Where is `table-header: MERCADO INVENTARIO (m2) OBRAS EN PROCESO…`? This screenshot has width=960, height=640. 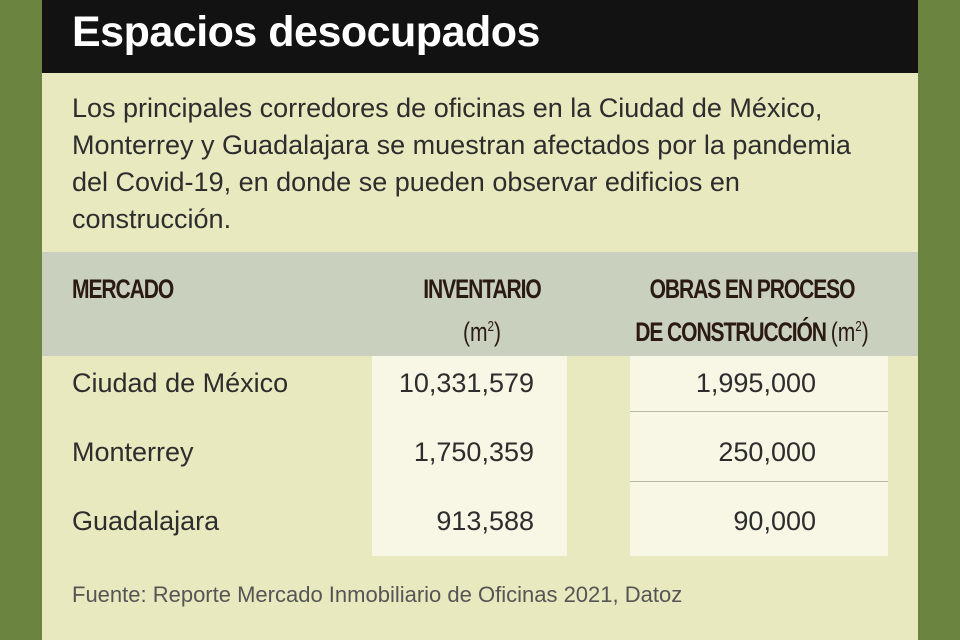 table-header: MERCADO INVENTARIO (m2) OBRAS EN PROCESO… is located at coordinates (480, 304).